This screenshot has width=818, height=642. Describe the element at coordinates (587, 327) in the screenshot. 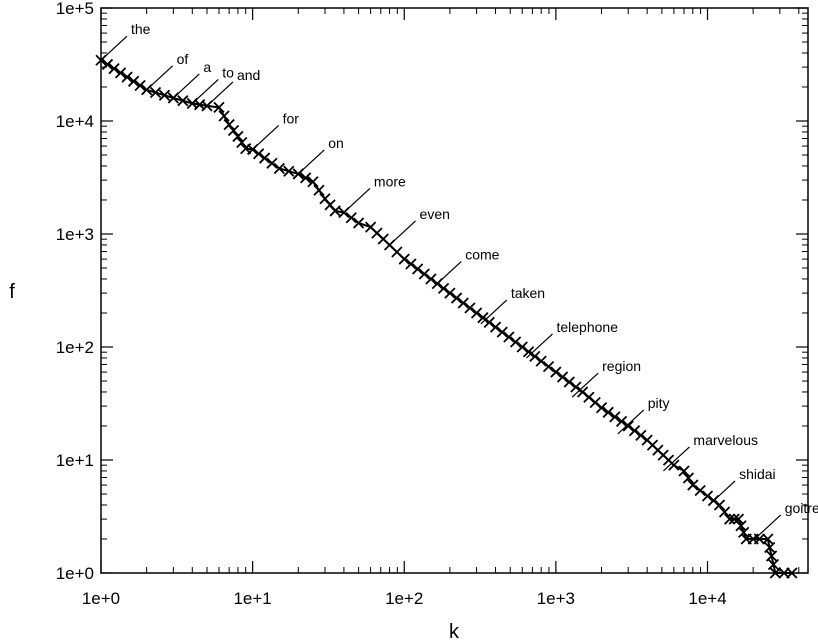

I see `annotation-label: telephone` at that location.